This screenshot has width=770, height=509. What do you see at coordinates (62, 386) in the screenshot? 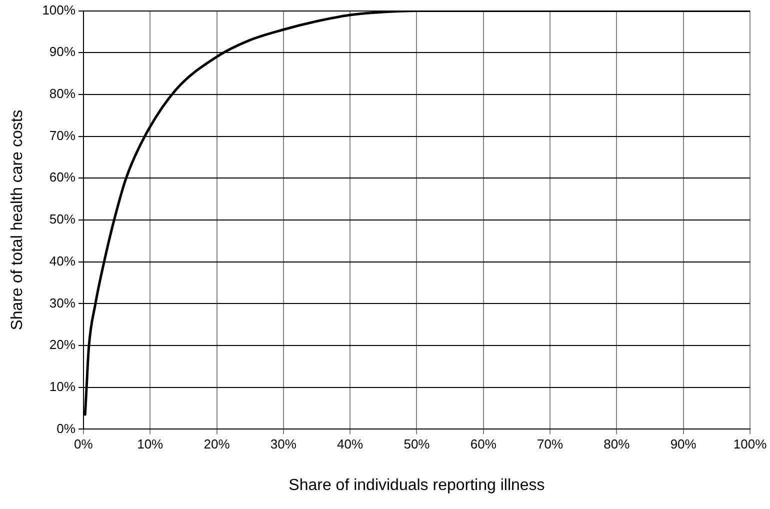
I see `y-tick-label: 10%` at bounding box center [62, 386].